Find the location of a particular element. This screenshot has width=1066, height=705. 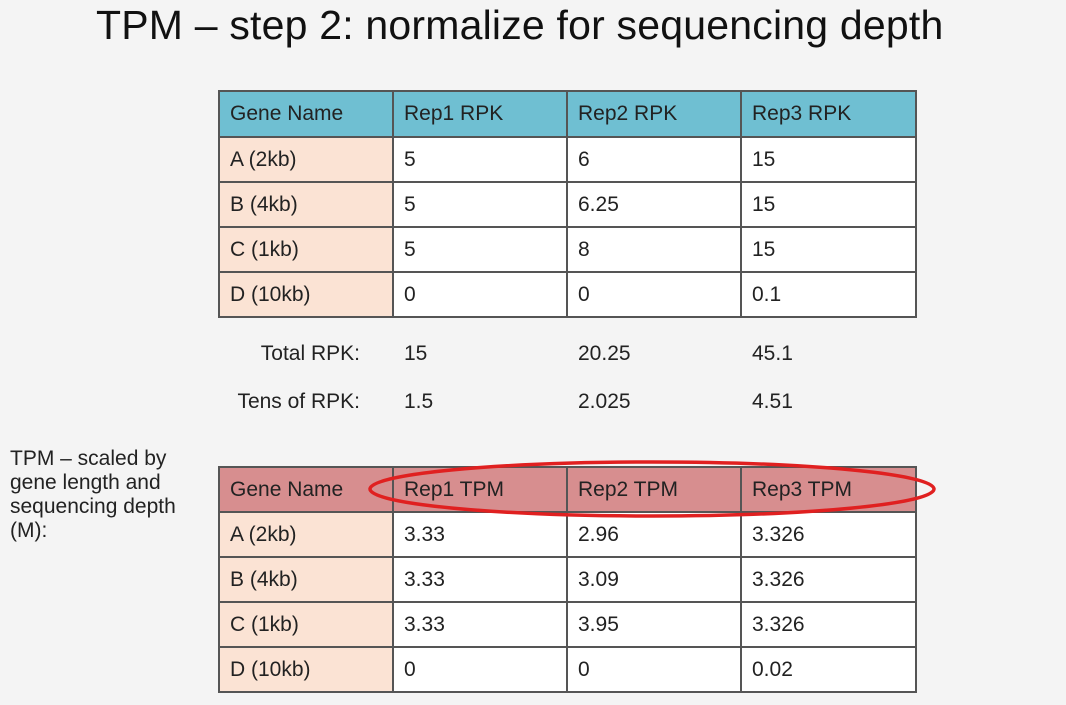

value-cell: 8 is located at coordinates (654, 249).